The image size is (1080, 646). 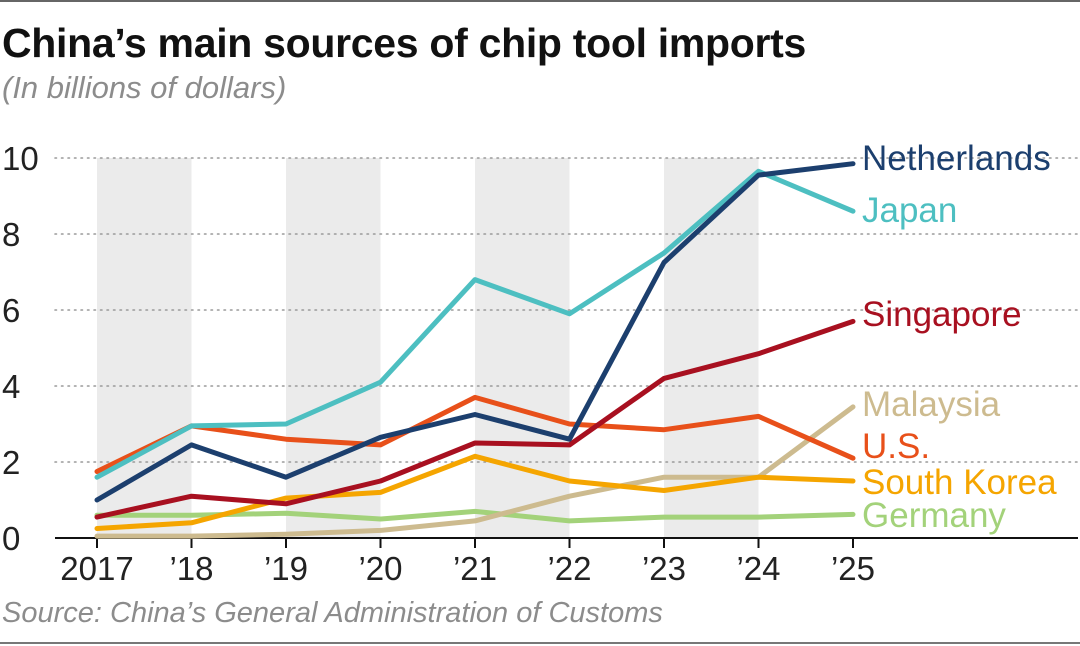 I want to click on y-tick-label: 0, so click(x=11, y=538).